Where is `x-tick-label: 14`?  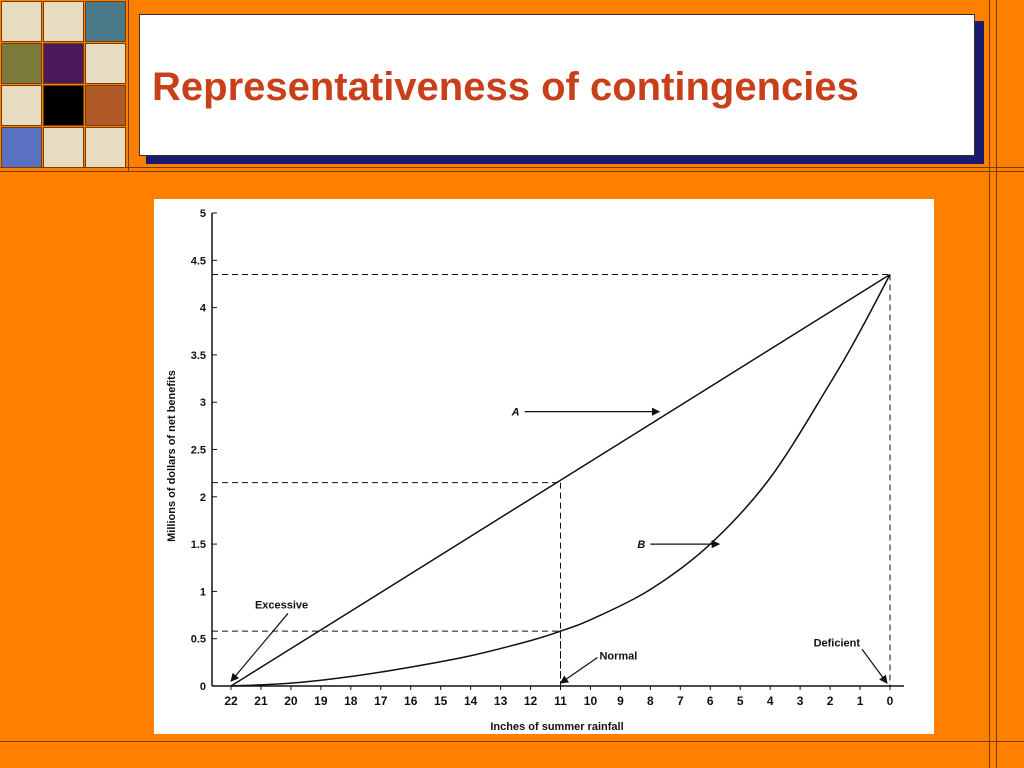
x-tick-label: 14 is located at coordinates (471, 701).